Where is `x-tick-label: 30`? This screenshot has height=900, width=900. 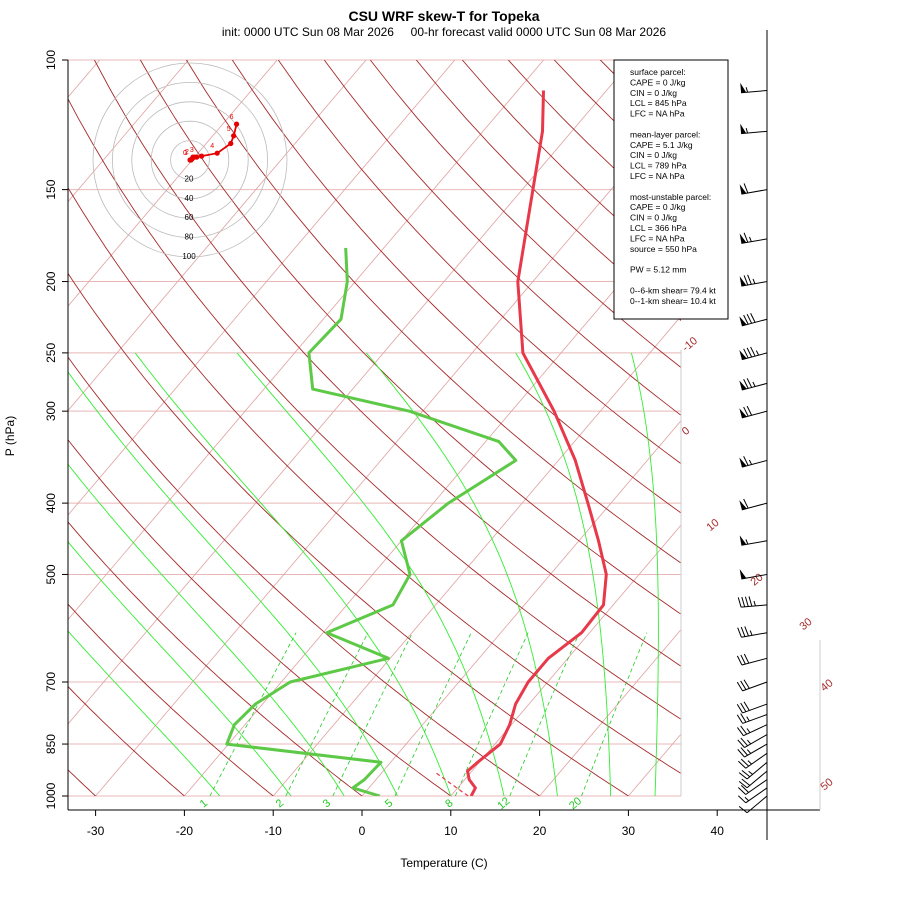
x-tick-label: 30 is located at coordinates (629, 831).